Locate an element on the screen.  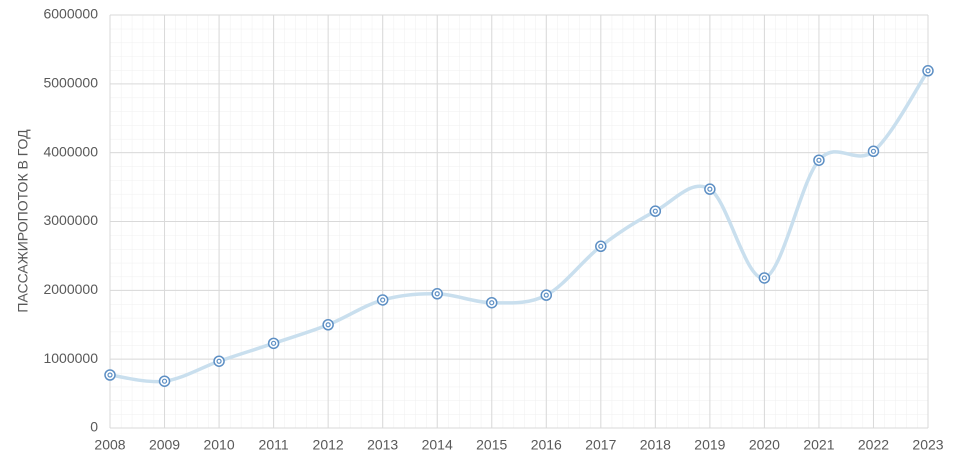
x-tick-label: 2009 is located at coordinates (164, 445).